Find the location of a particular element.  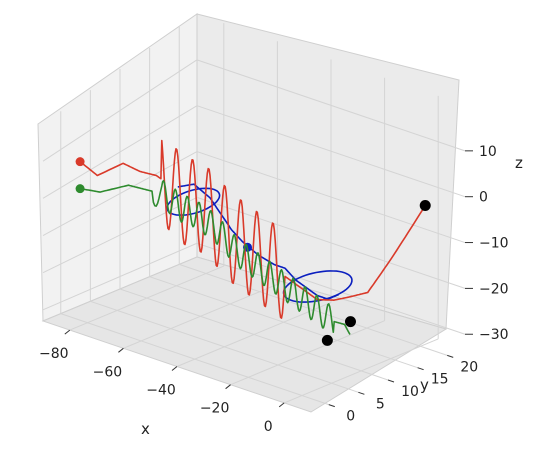

y-tick-label: 5 is located at coordinates (380, 404).